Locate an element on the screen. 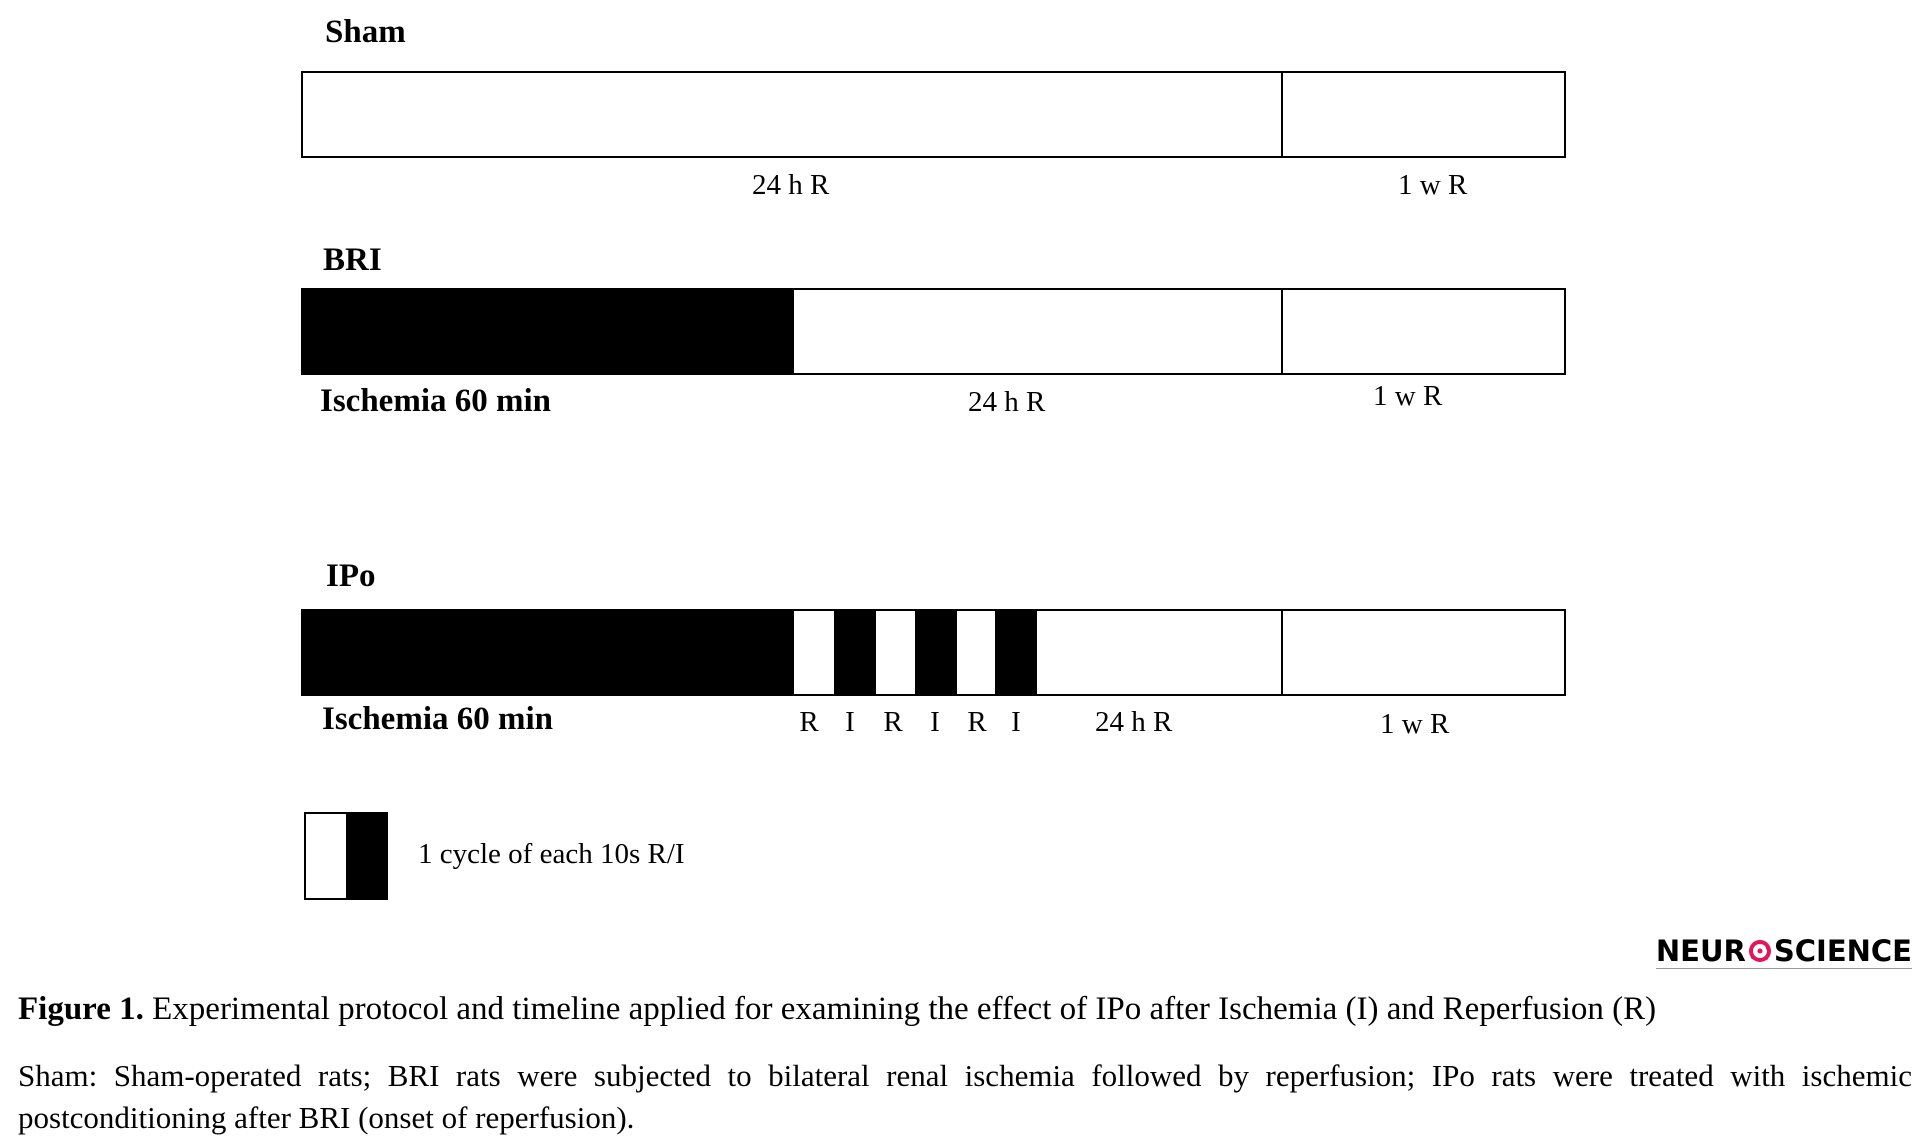 This screenshot has width=1923, height=1148. sham-1w-divider is located at coordinates (1282, 114).